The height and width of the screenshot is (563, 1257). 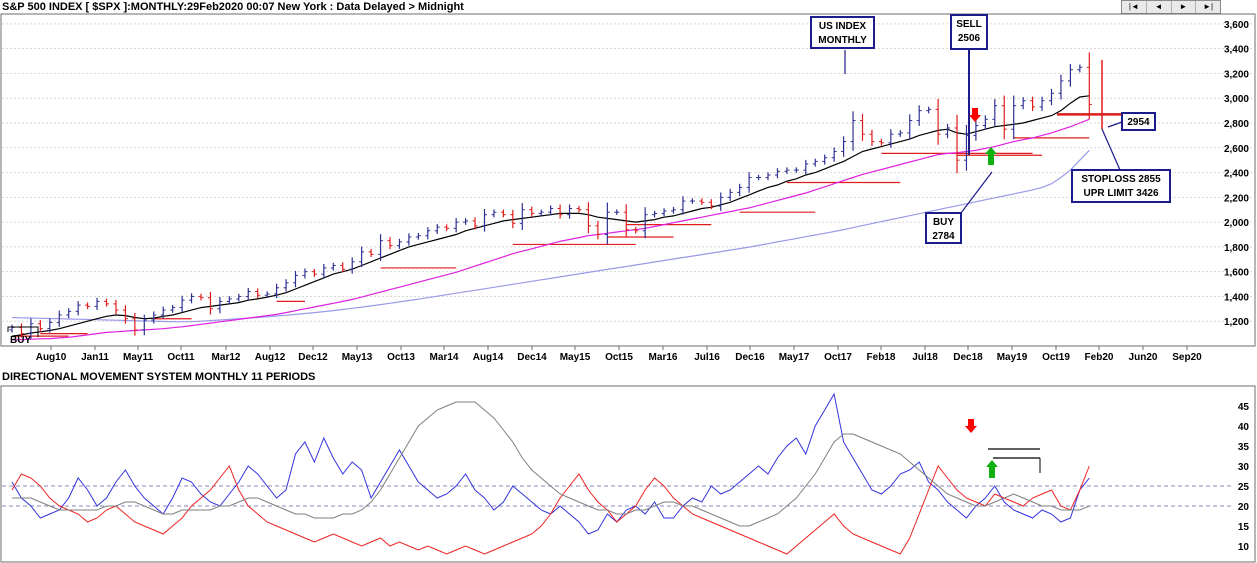 What do you see at coordinates (842, 32) in the screenshot?
I see `us-index-callout: US INDEX MONTHLY` at bounding box center [842, 32].